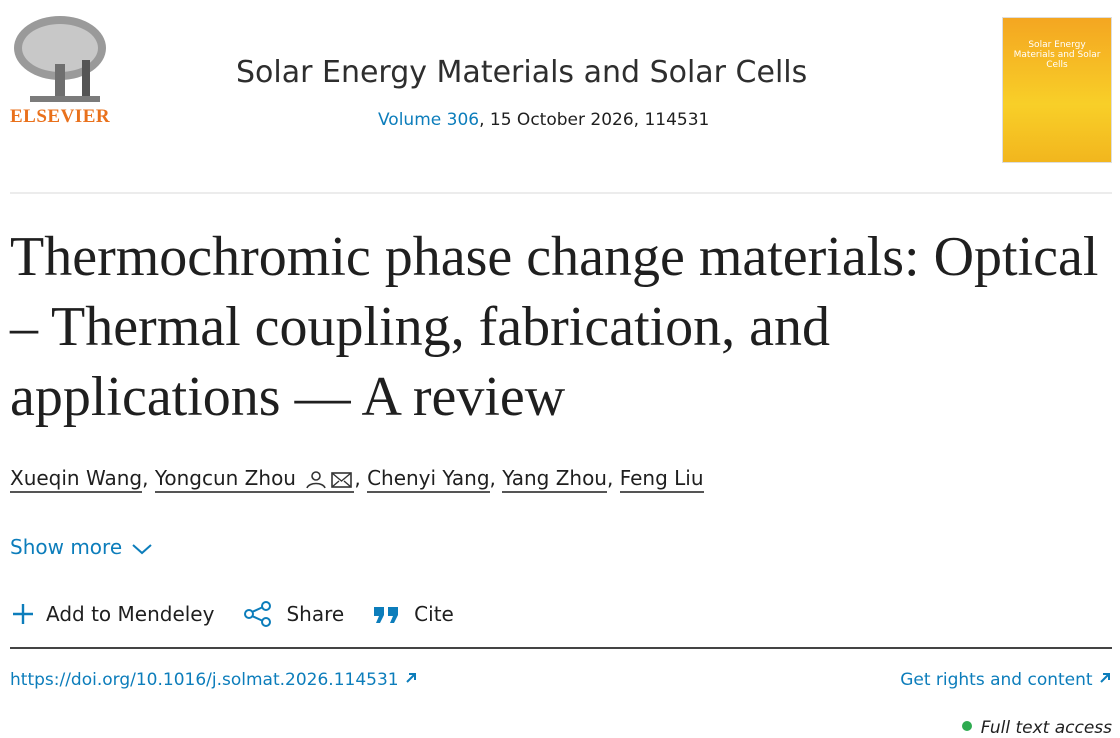 This screenshot has height=738, width=1120. What do you see at coordinates (434, 614) in the screenshot?
I see `action-cite: Cite` at bounding box center [434, 614].